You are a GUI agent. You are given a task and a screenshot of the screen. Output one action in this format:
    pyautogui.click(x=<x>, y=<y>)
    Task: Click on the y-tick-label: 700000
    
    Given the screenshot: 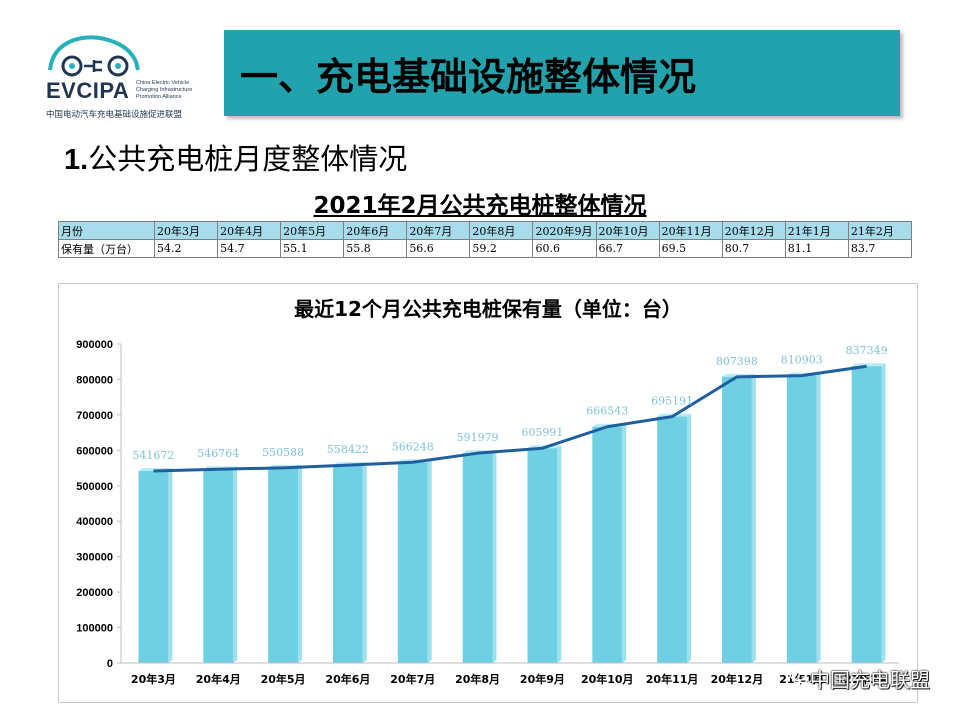 What is the action you would take?
    pyautogui.click(x=94, y=416)
    